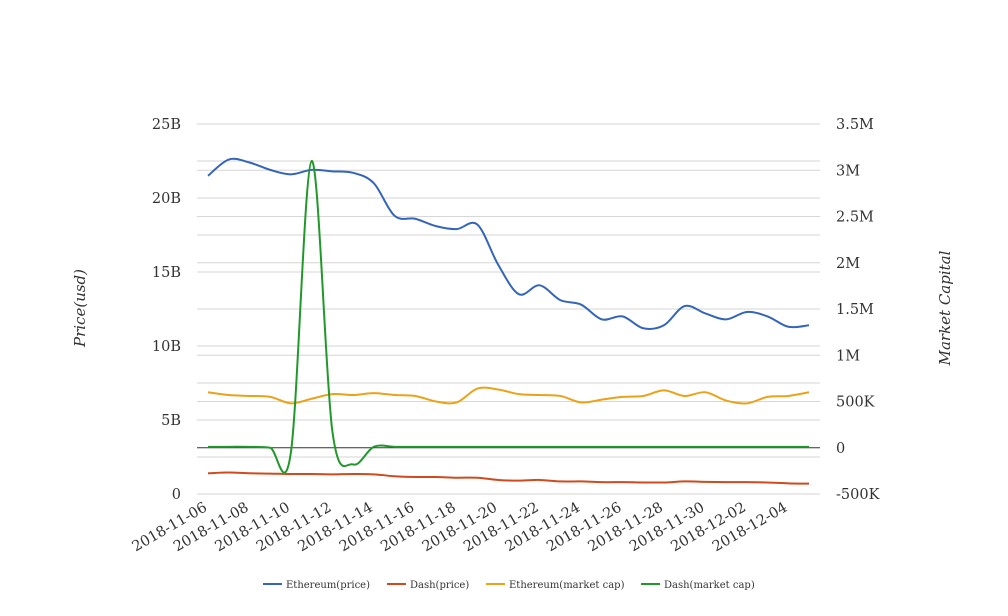 The image size is (1008, 616). Describe the element at coordinates (508, 478) in the screenshot. I see `series-line-dash-price` at that location.